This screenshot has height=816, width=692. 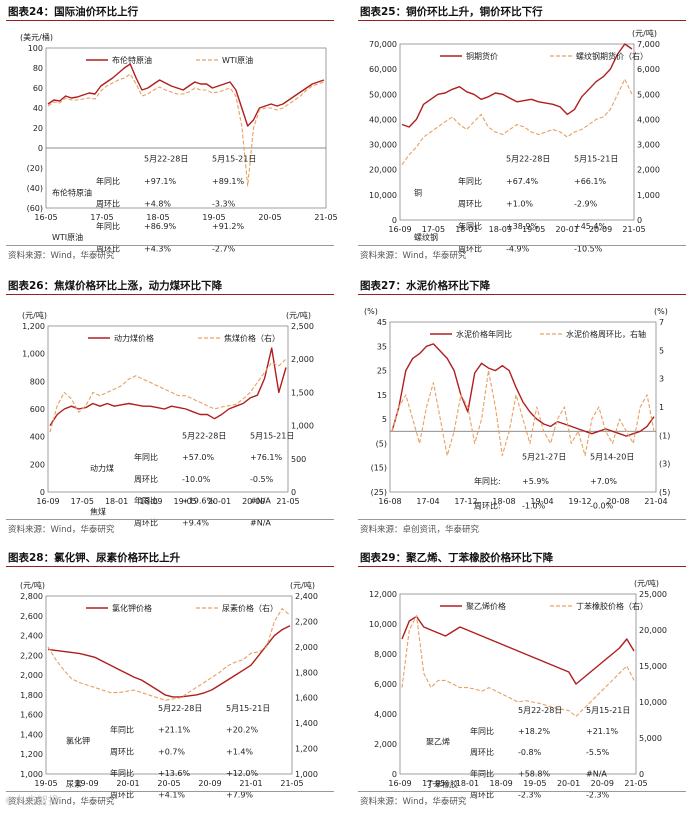 I want to click on legend-label: WTI原油, so click(x=237, y=60).